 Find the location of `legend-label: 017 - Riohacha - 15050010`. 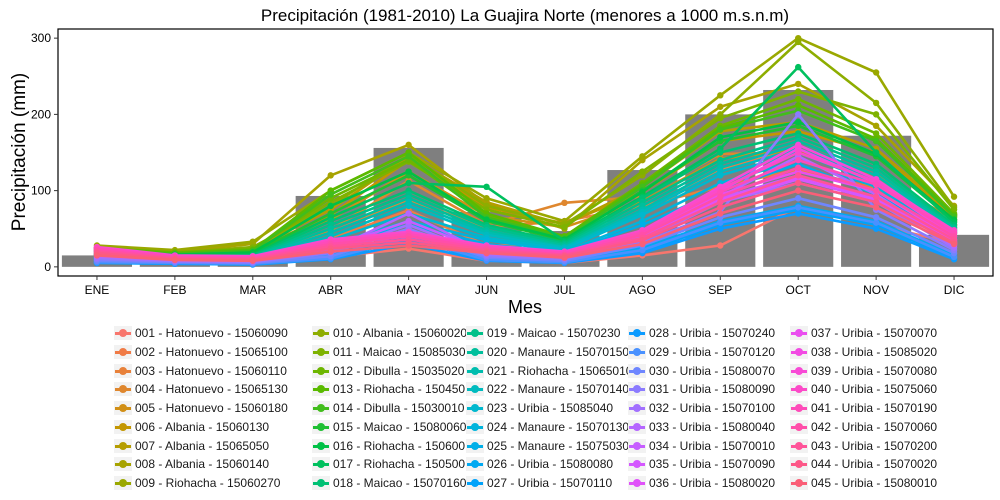

legend-label: 017 - Riohacha - 15050010 is located at coordinates (406, 464).